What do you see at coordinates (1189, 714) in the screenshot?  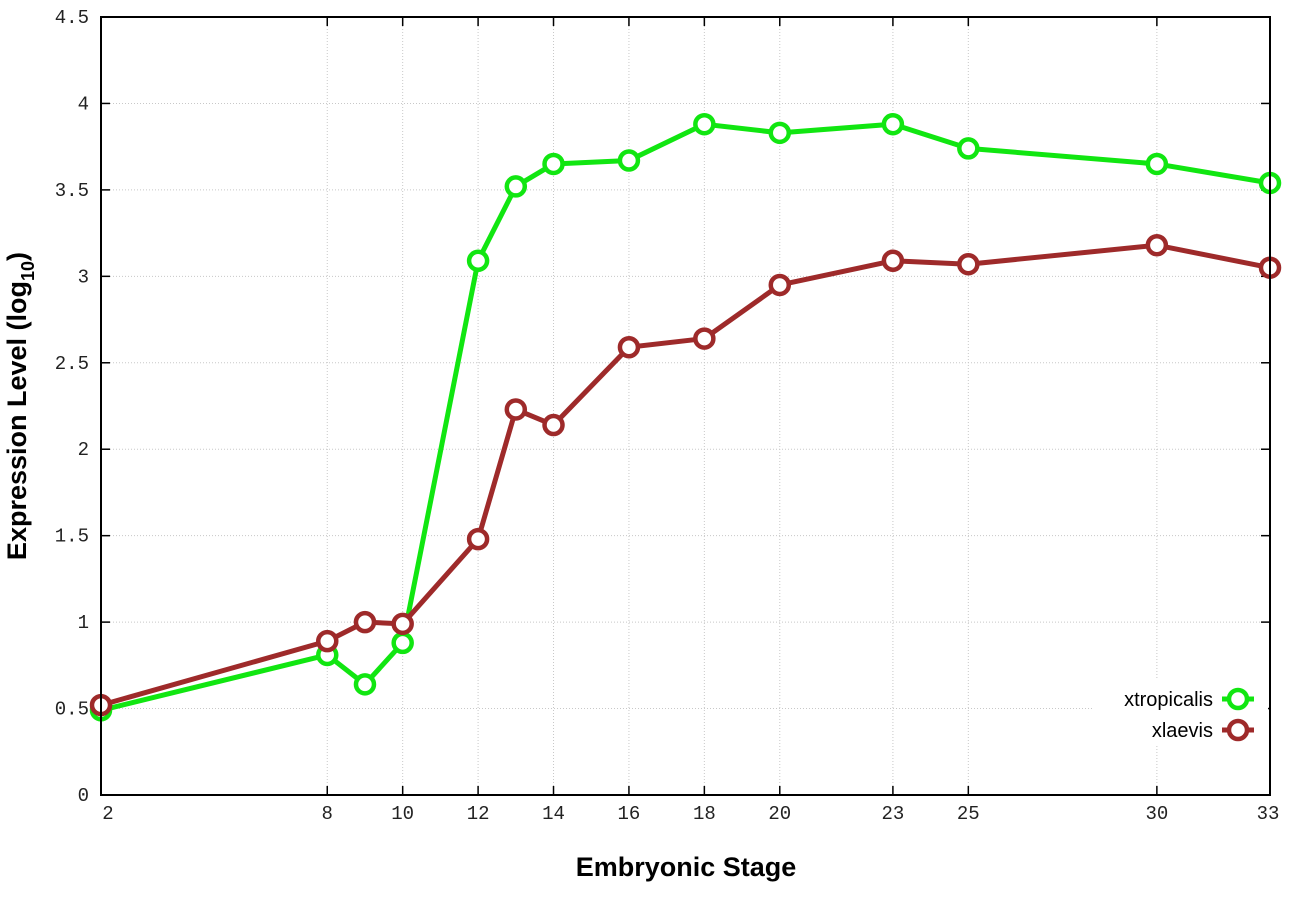 I see `legend: xtropicalis xlaevis` at bounding box center [1189, 714].